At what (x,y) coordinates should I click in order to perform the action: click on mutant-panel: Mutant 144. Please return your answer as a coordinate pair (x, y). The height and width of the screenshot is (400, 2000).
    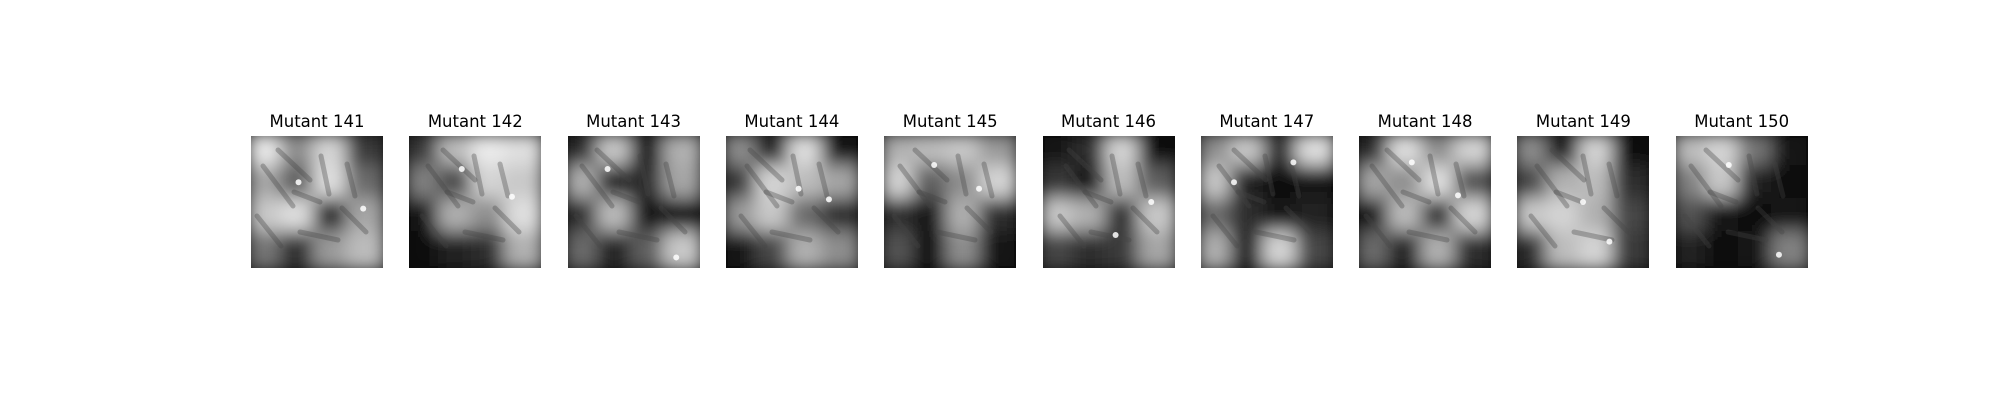
    Looking at the image, I should click on (791, 191).